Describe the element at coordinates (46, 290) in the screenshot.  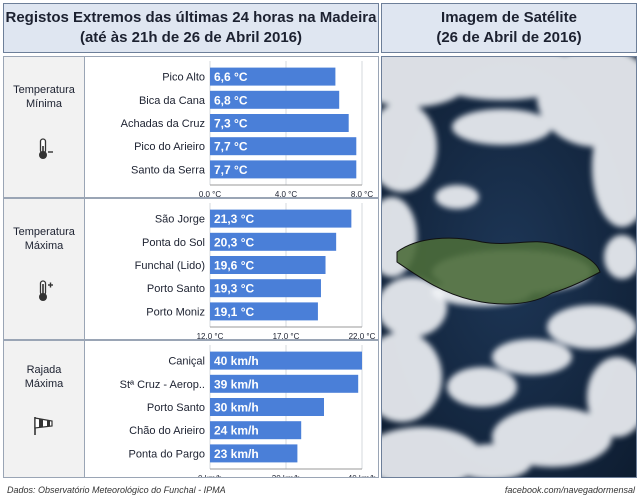
I see `thermometer-plus-icon` at that location.